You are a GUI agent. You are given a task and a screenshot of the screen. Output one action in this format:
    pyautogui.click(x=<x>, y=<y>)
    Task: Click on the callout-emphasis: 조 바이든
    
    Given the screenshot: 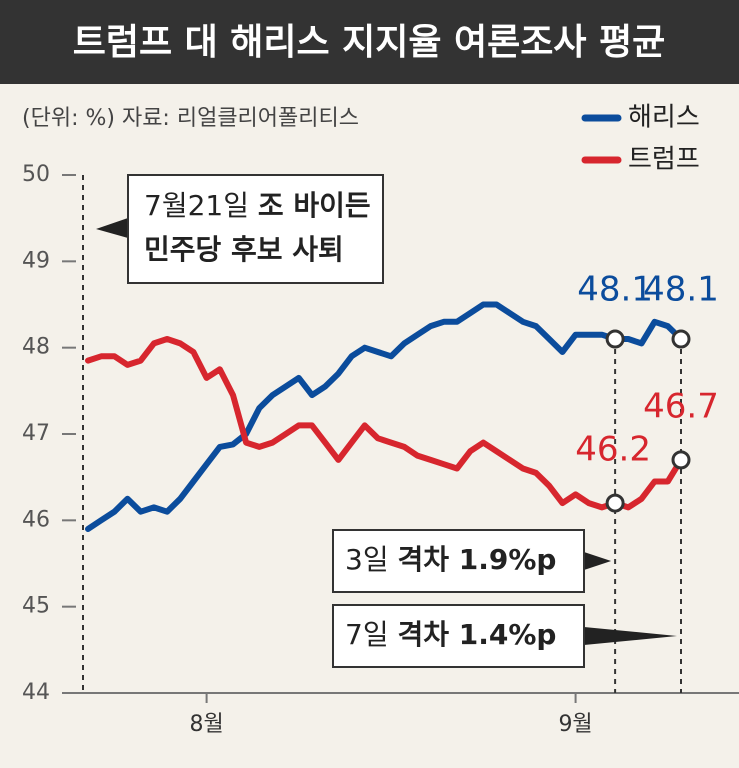 What is the action you would take?
    pyautogui.click(x=314, y=205)
    